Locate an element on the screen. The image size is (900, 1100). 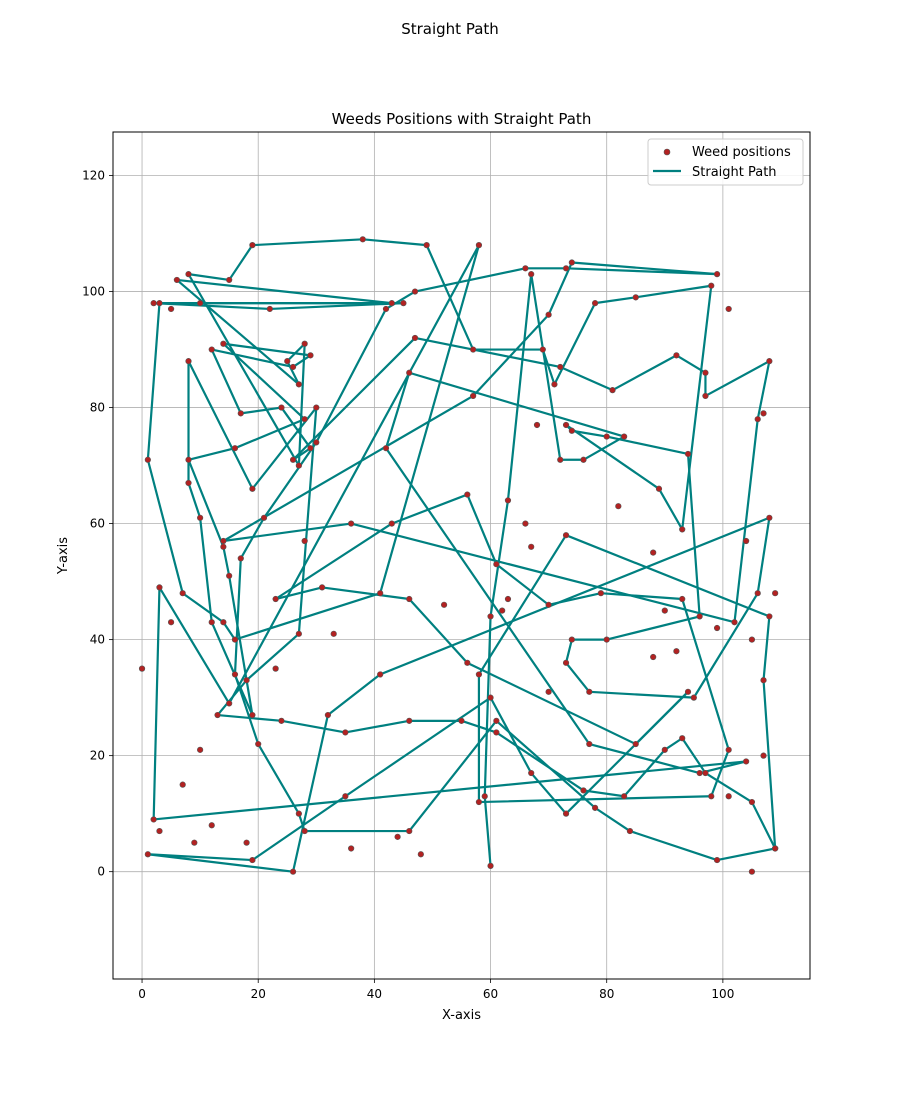
figure-suptitle: Straight Path is located at coordinates (450, 29).